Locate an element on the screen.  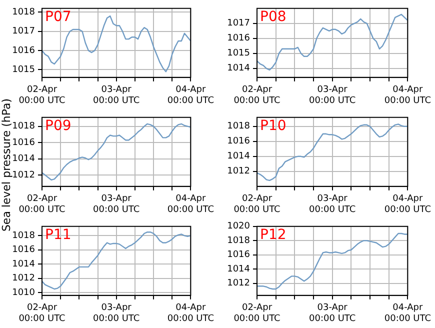
chart-title: P09 is located at coordinates (58, 126).